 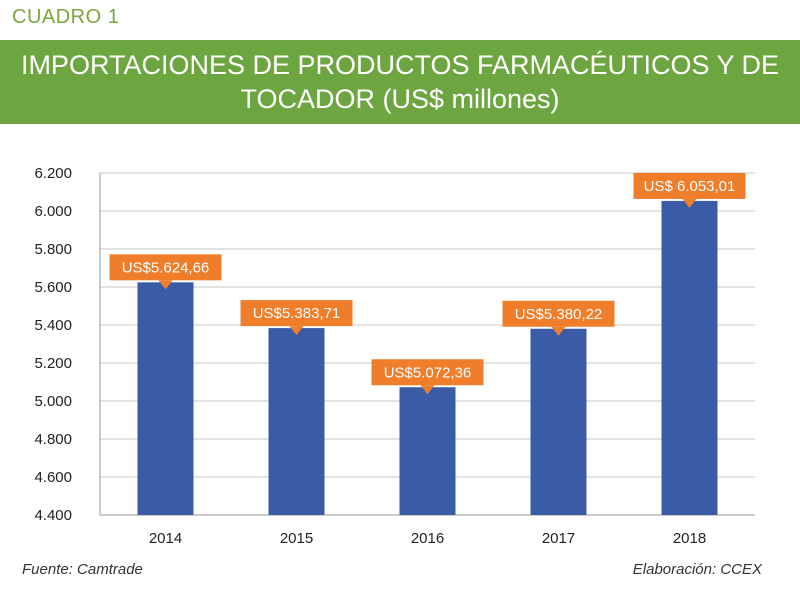 I want to click on x-tick-label: 2017, so click(x=558, y=538).